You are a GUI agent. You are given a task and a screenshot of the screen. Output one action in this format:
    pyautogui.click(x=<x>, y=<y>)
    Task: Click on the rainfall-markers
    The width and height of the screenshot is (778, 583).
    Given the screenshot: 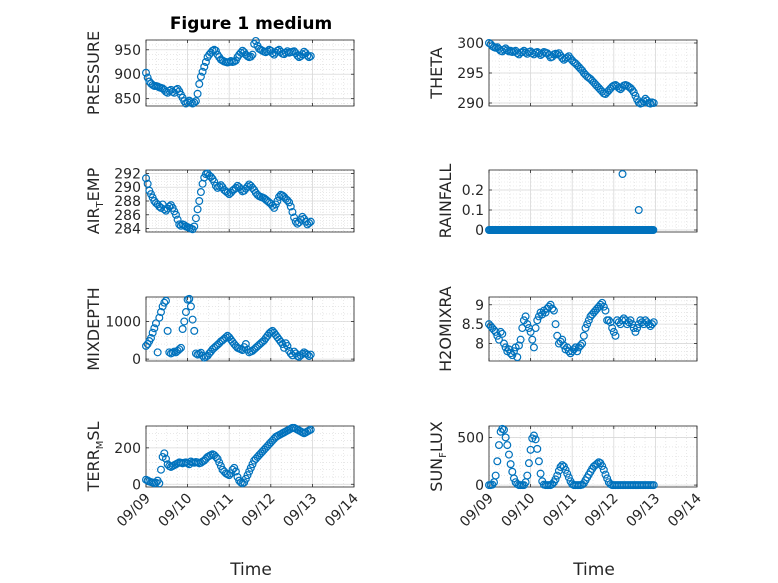 What is the action you would take?
    pyautogui.click(x=571, y=202)
    